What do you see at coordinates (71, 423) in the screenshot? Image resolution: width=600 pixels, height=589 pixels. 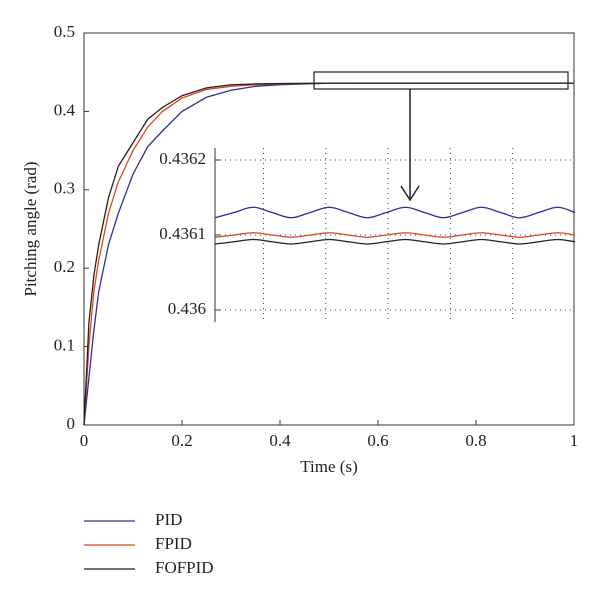 I see `y-tick-label: 0` at bounding box center [71, 423].